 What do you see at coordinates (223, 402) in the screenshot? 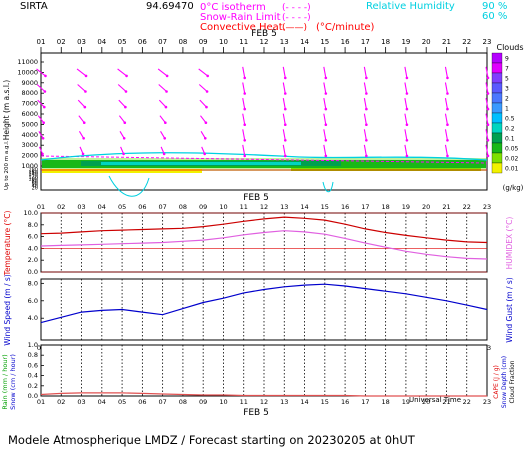
I see `time-tick-row3: 10` at bounding box center [223, 402].